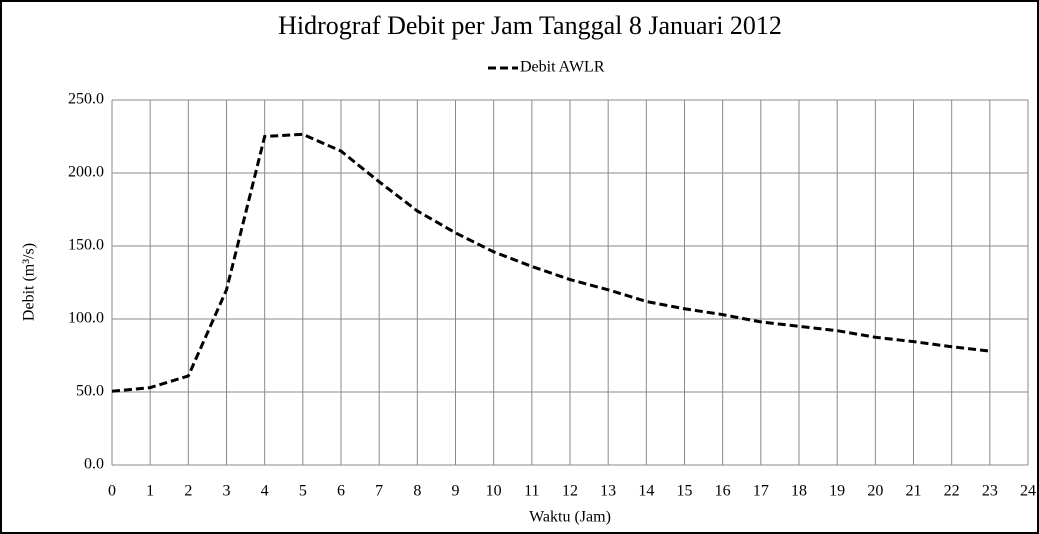  What do you see at coordinates (990, 491) in the screenshot?
I see `x-tick-label: 23` at bounding box center [990, 491].